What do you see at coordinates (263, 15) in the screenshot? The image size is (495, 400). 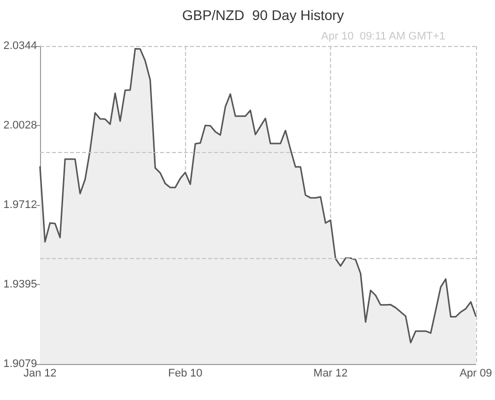 I see `chart-title: GBP/NZD 90 Day History` at bounding box center [263, 15].